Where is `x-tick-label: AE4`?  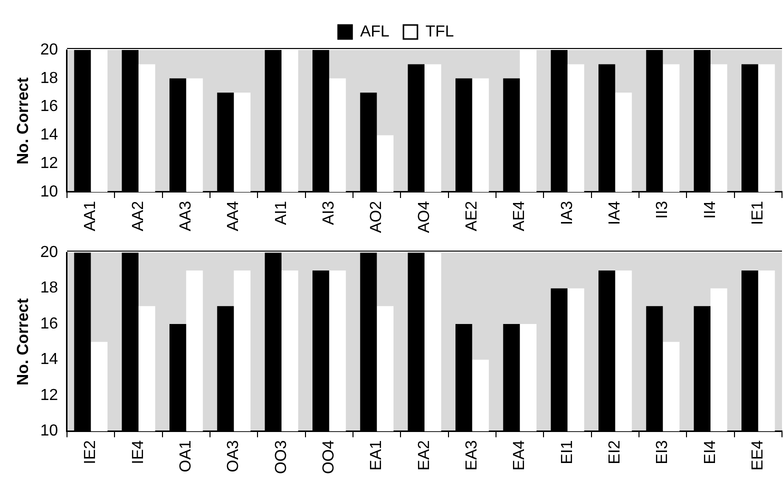 x-tick-label: AE4 is located at coordinates (519, 216).